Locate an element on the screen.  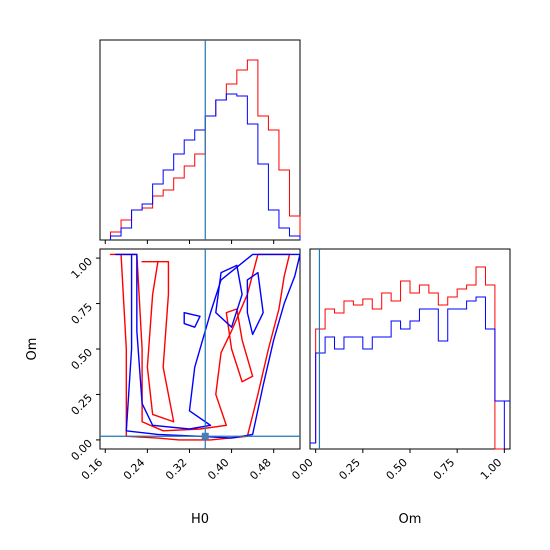
y-axis-label-om: Om is located at coordinates (32, 349).